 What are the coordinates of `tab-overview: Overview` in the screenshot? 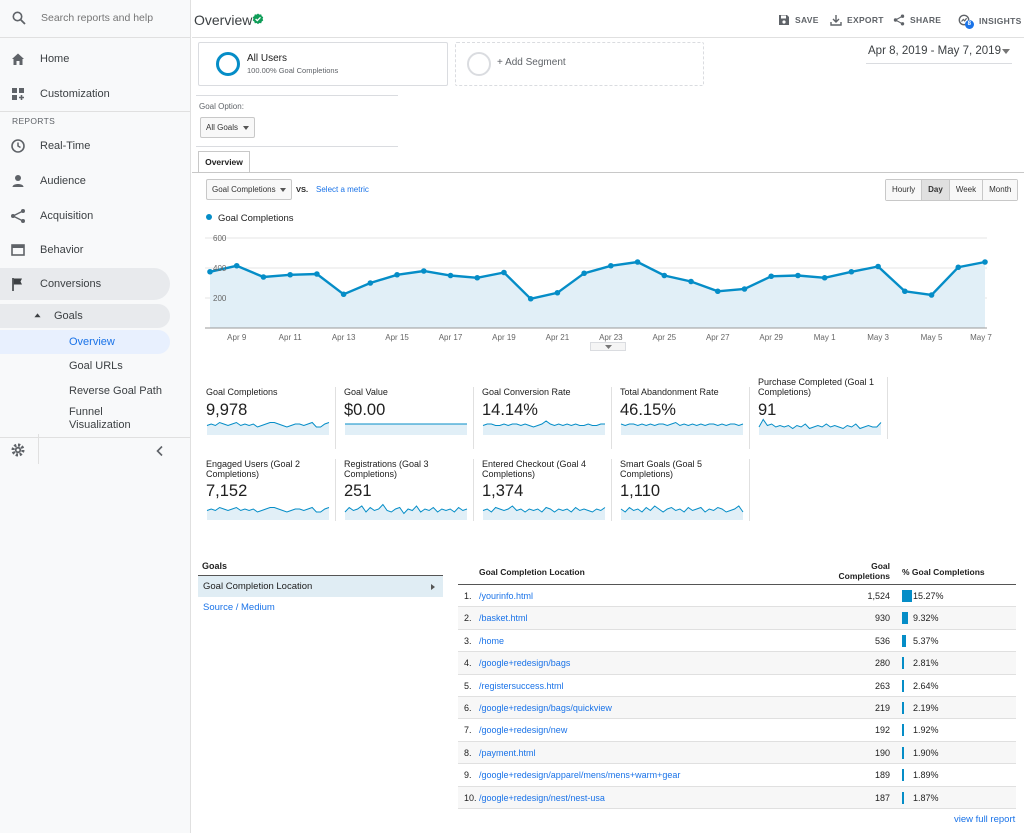 It's located at (224, 162).